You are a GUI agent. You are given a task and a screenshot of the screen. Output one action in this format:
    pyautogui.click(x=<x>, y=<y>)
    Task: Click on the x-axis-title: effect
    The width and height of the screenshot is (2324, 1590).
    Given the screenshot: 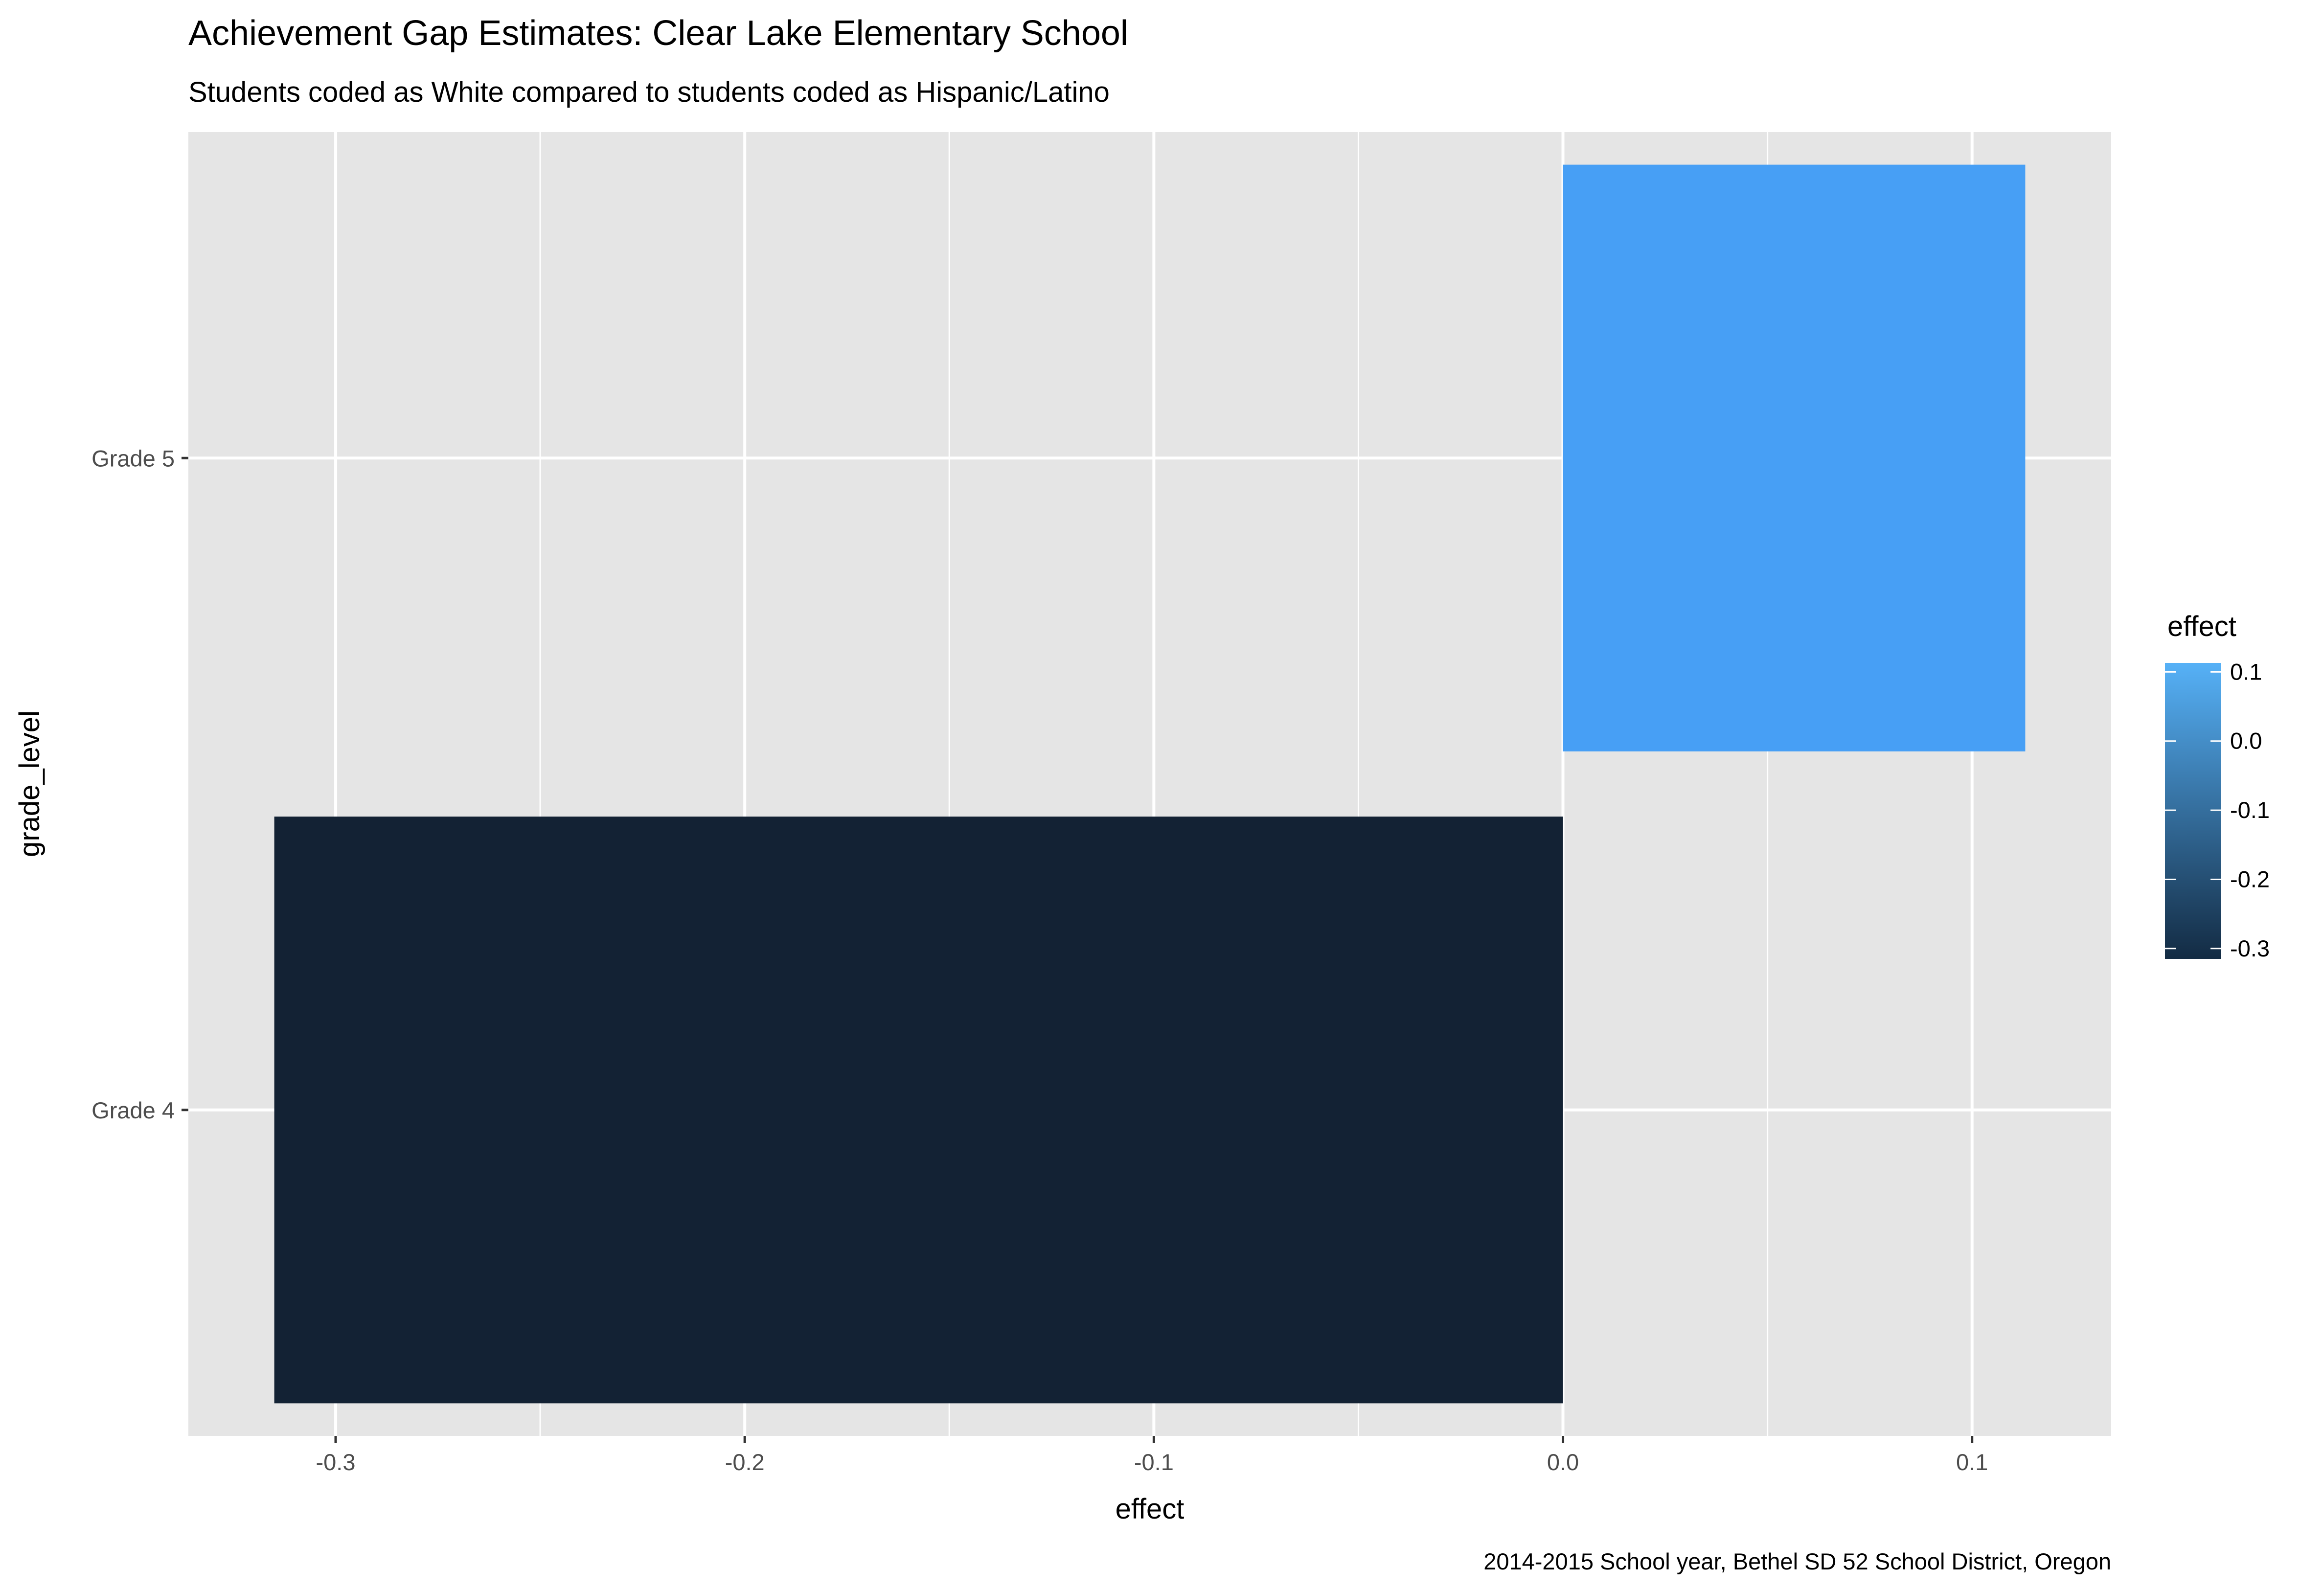 What is the action you would take?
    pyautogui.click(x=1150, y=1509)
    